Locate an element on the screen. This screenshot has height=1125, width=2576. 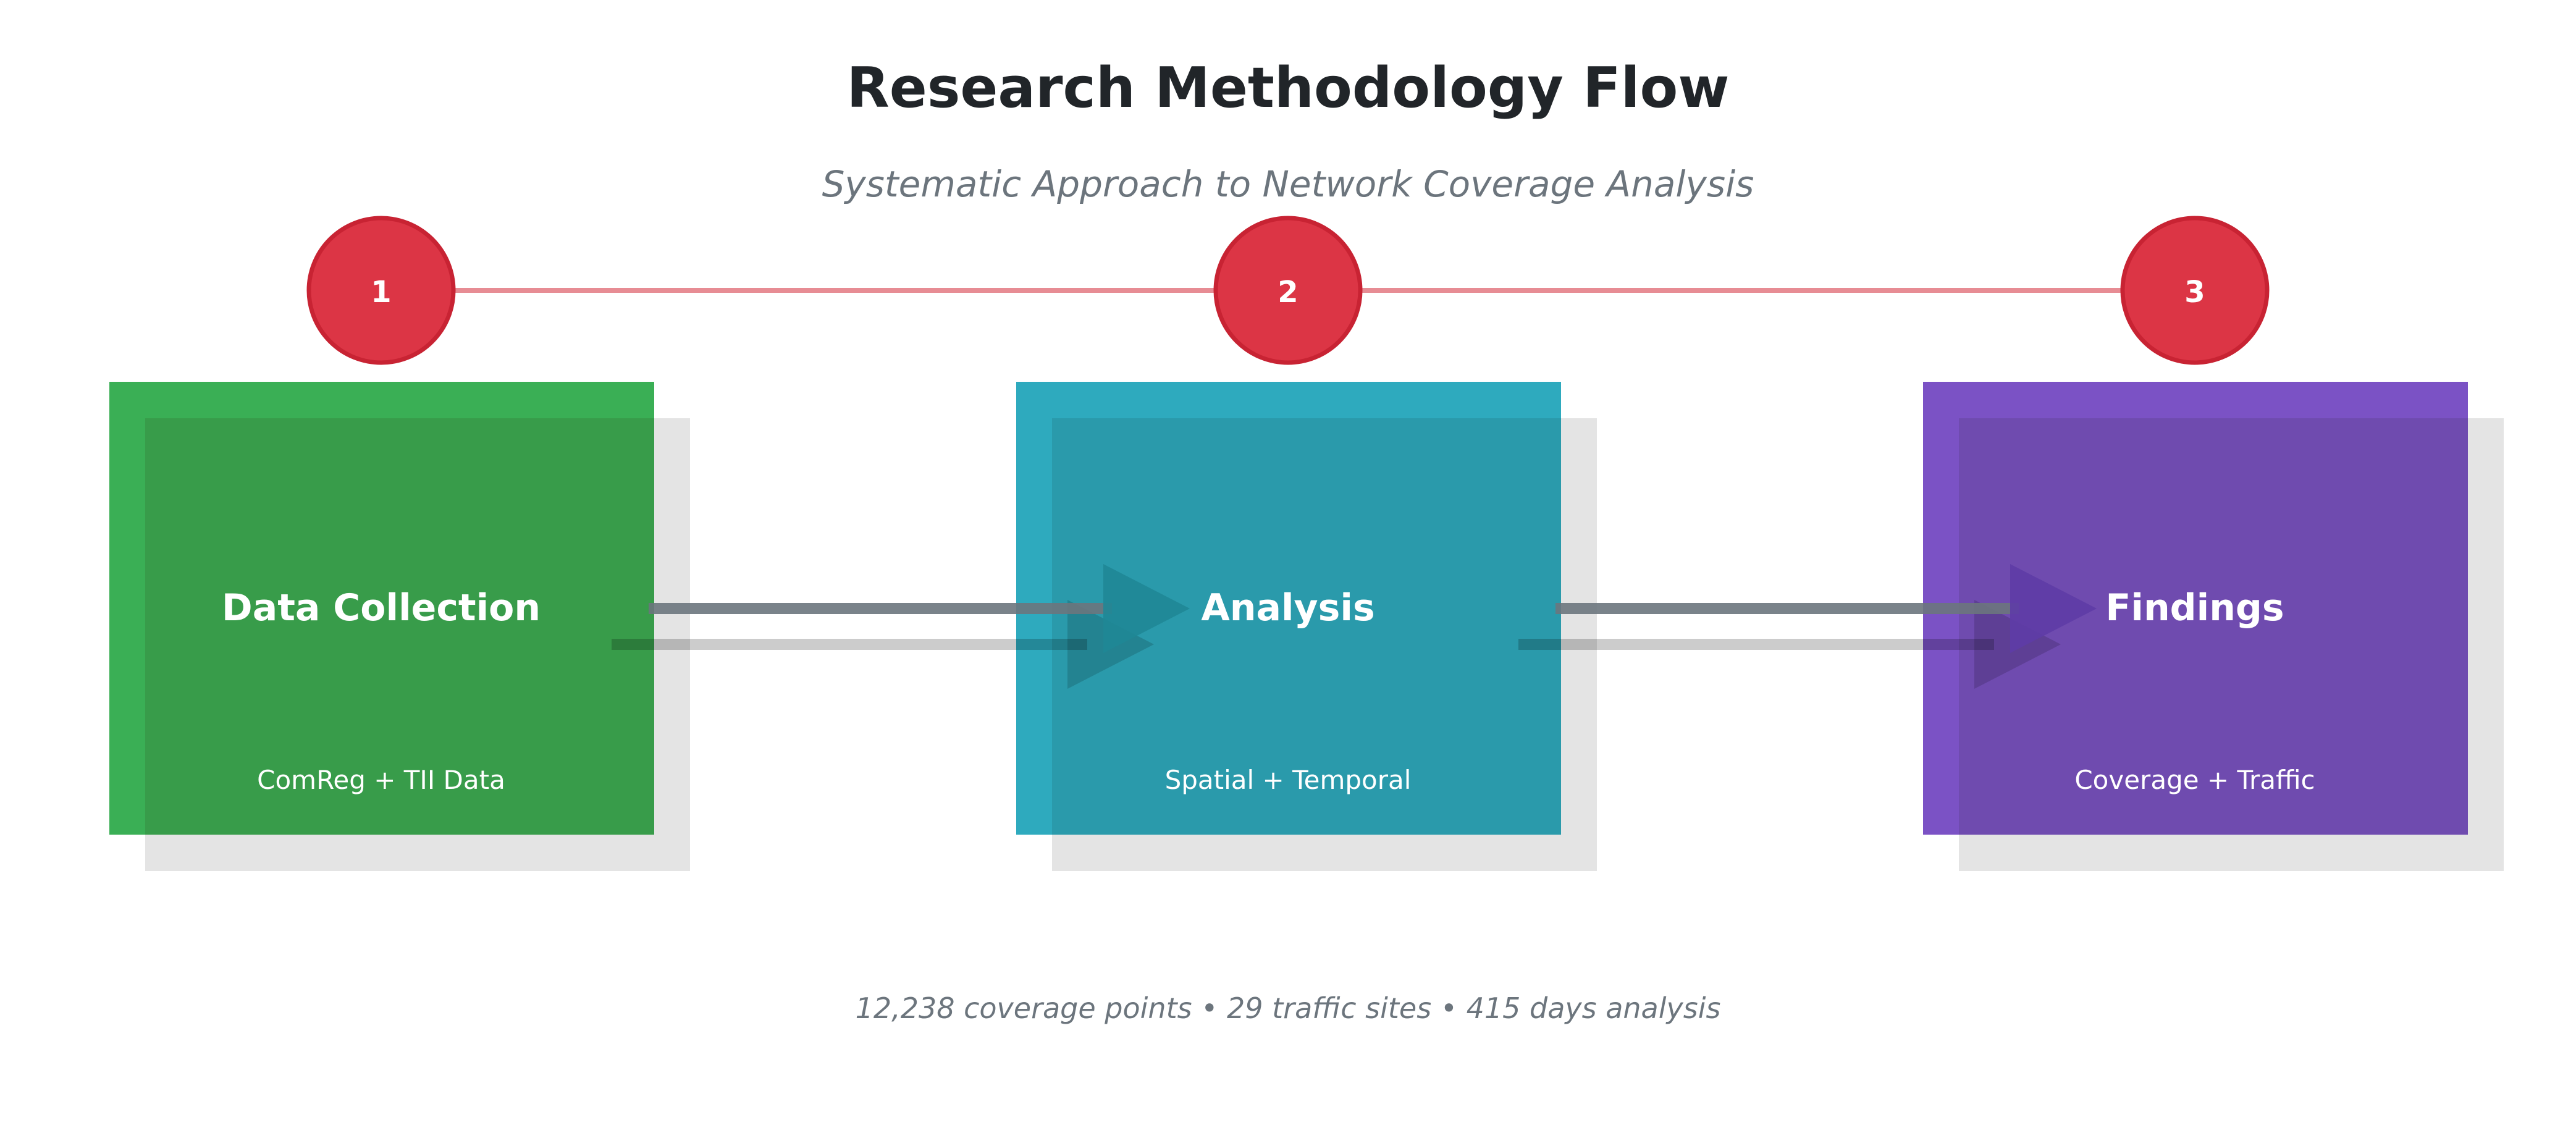
step-1-box-overlay is located at coordinates (399, 626).